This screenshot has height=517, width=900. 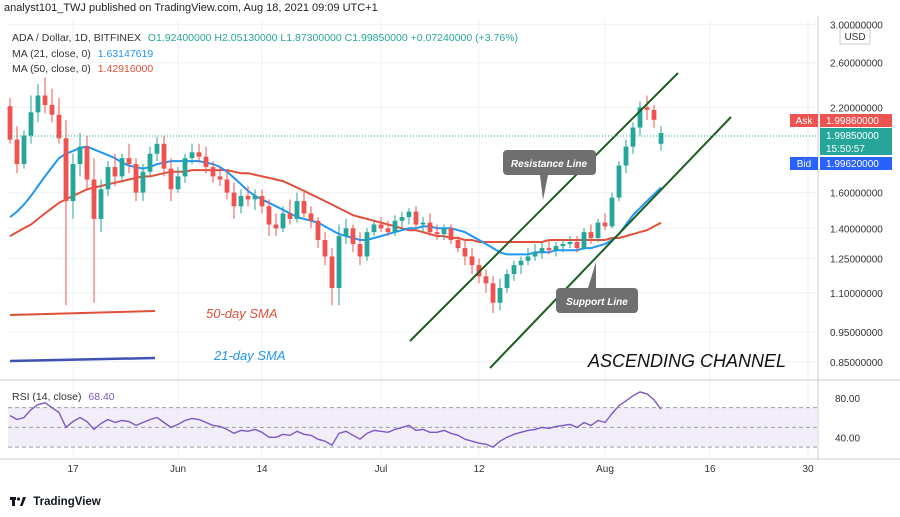 What do you see at coordinates (125, 54) in the screenshot?
I see `ma21-value: 1.63147619` at bounding box center [125, 54].